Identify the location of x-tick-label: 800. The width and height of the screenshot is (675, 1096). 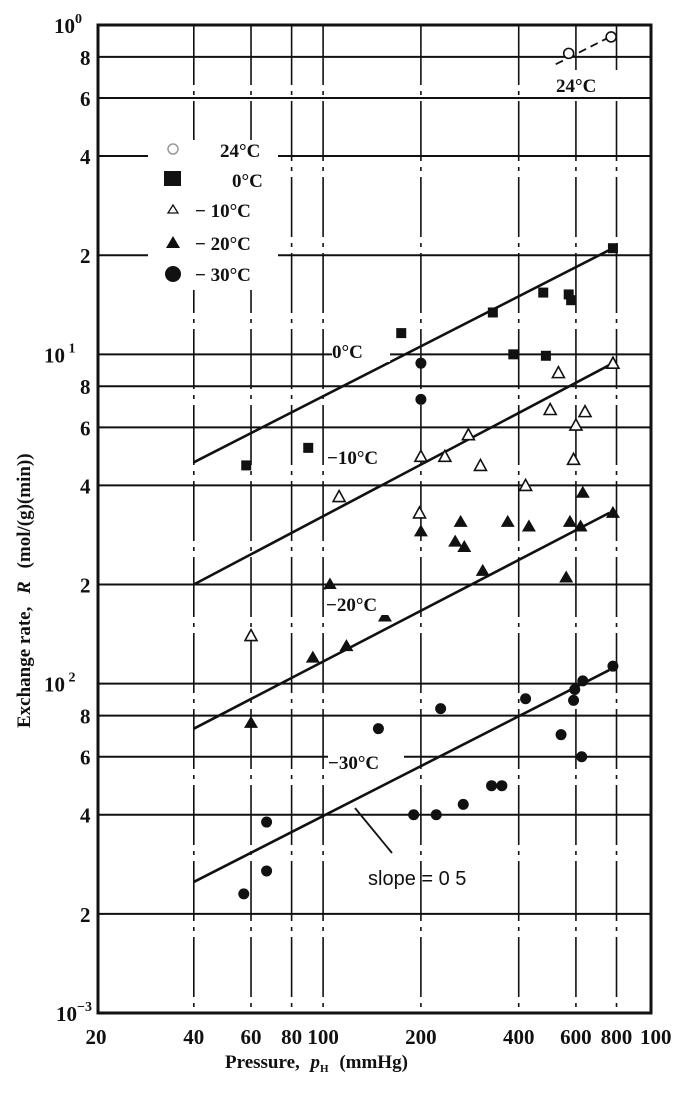
(617, 1037).